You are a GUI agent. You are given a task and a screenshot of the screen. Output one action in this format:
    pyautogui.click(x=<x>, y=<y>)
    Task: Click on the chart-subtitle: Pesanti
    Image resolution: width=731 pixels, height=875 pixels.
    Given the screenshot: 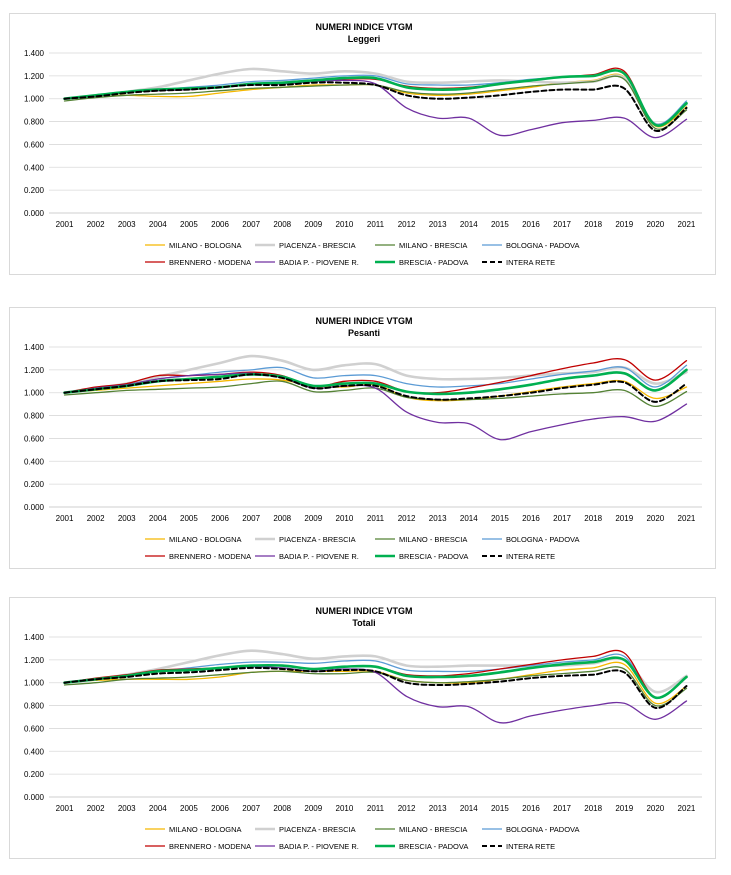 What is the action you would take?
    pyautogui.click(x=364, y=333)
    